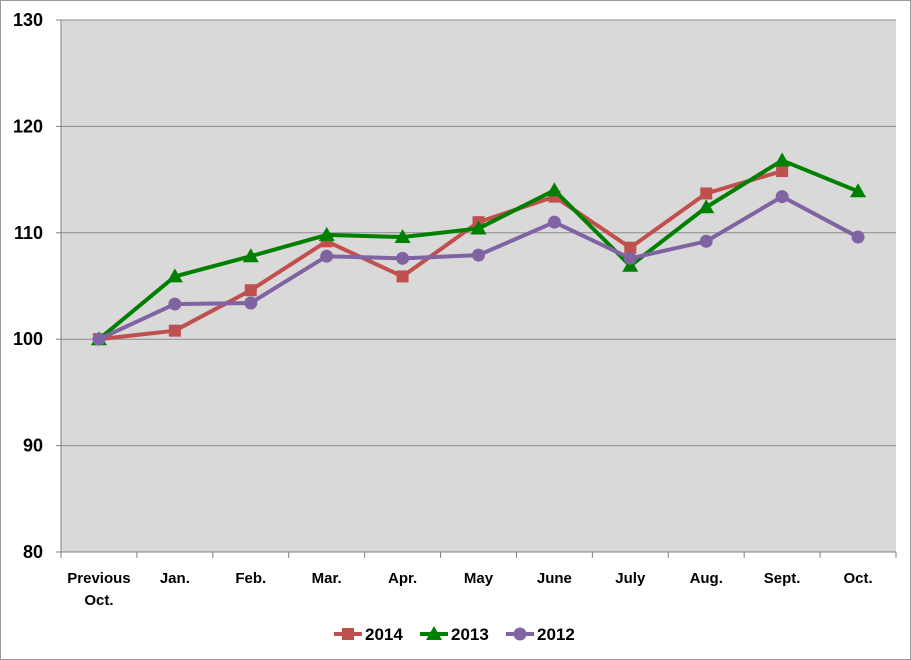  I want to click on x-tick-label: July, so click(630, 578).